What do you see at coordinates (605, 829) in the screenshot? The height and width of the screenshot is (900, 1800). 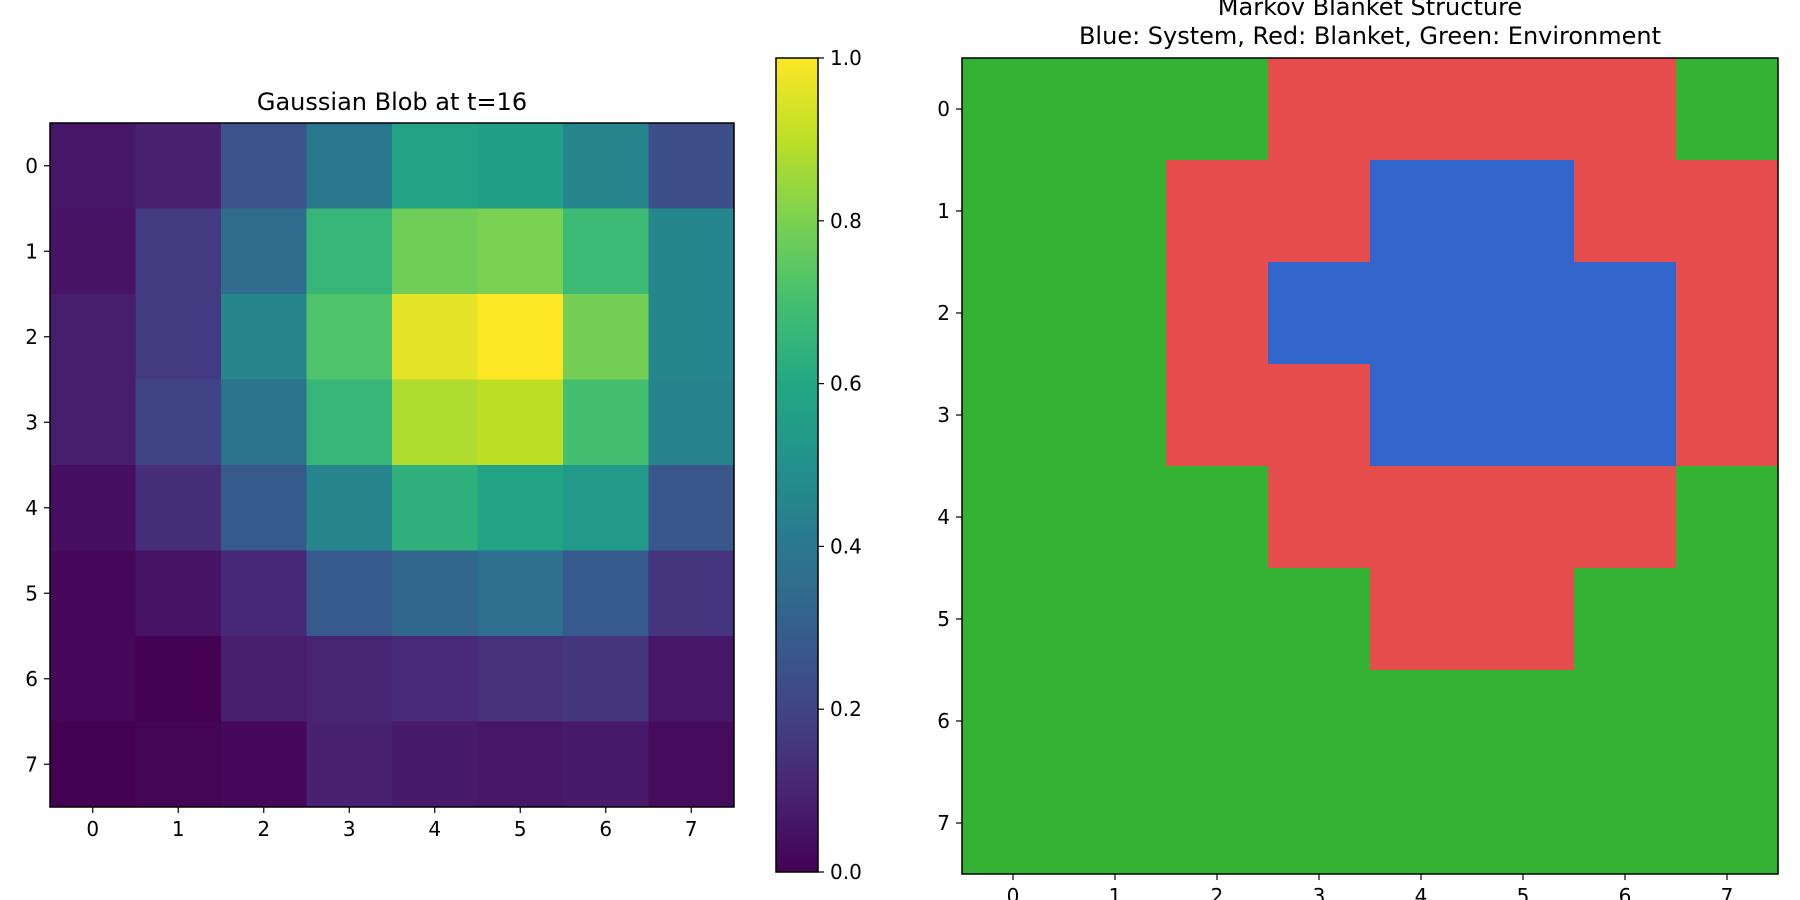 I see `gaussian-x-tick-label: 6` at bounding box center [605, 829].